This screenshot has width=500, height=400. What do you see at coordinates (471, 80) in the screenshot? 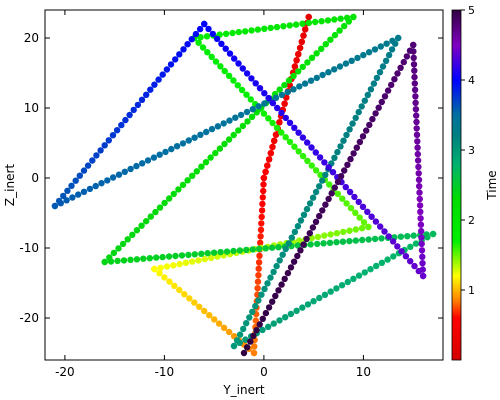
I see `colorbar-tick-label: 4` at bounding box center [471, 80].